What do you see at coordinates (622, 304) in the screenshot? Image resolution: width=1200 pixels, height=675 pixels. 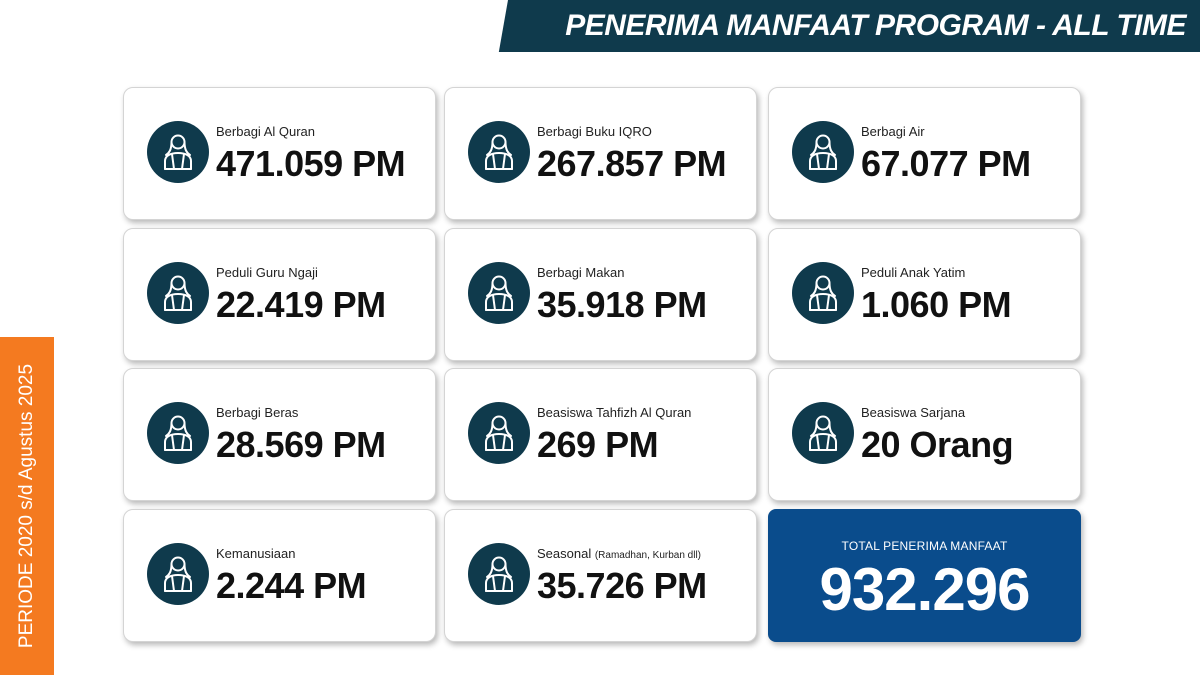 I see `card-value: 35.918 PM` at bounding box center [622, 304].